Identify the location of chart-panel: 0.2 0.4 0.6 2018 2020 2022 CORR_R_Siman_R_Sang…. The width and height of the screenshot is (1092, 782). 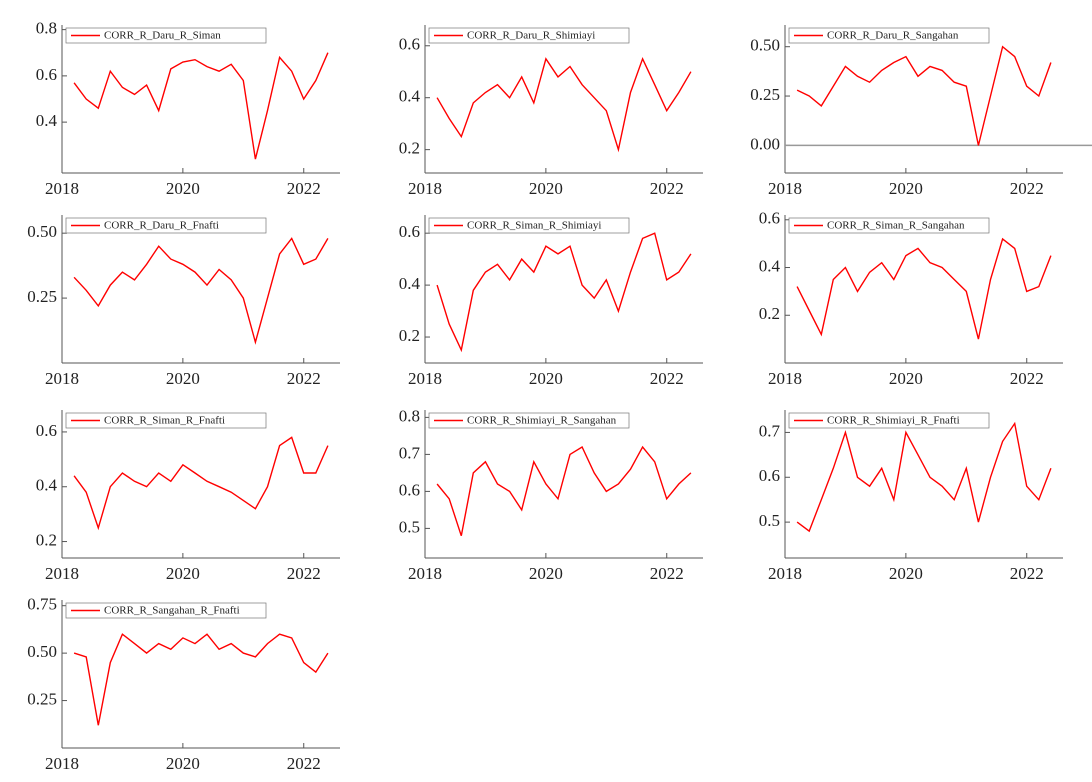
(911, 298).